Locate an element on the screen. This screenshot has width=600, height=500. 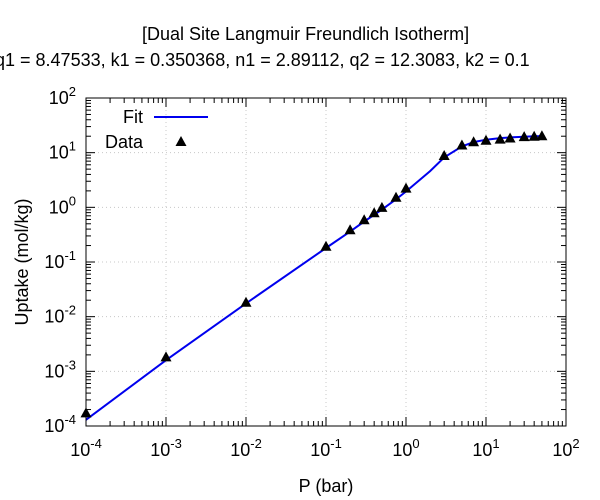
x-tick-label: 10⁻⁴ is located at coordinates (86, 448).